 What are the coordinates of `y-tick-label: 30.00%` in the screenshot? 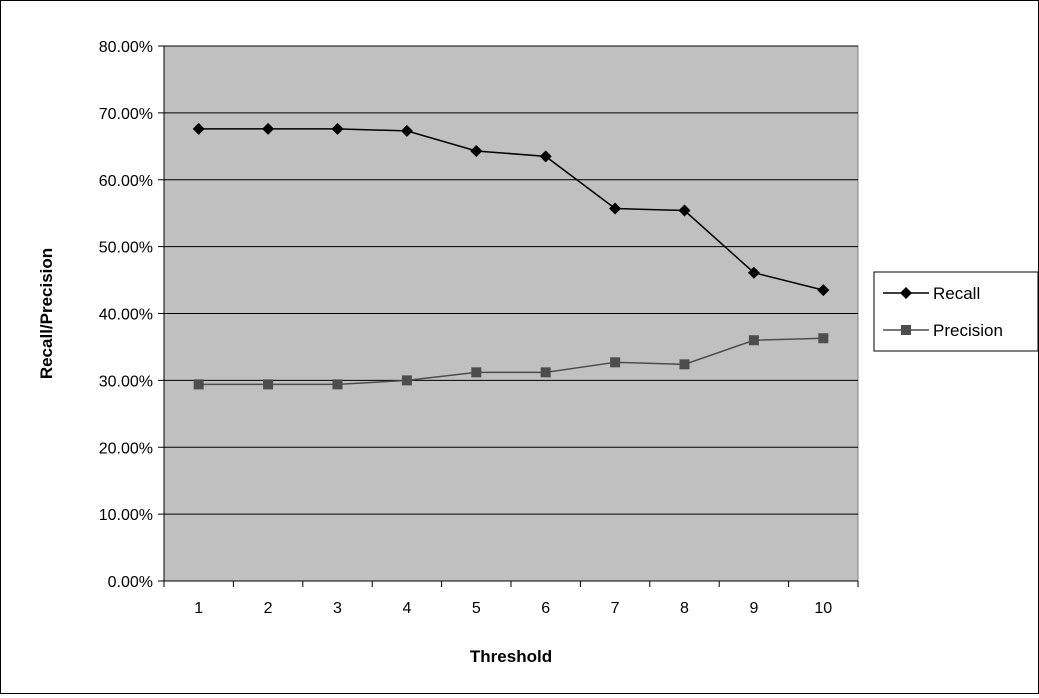 It's located at (126, 381).